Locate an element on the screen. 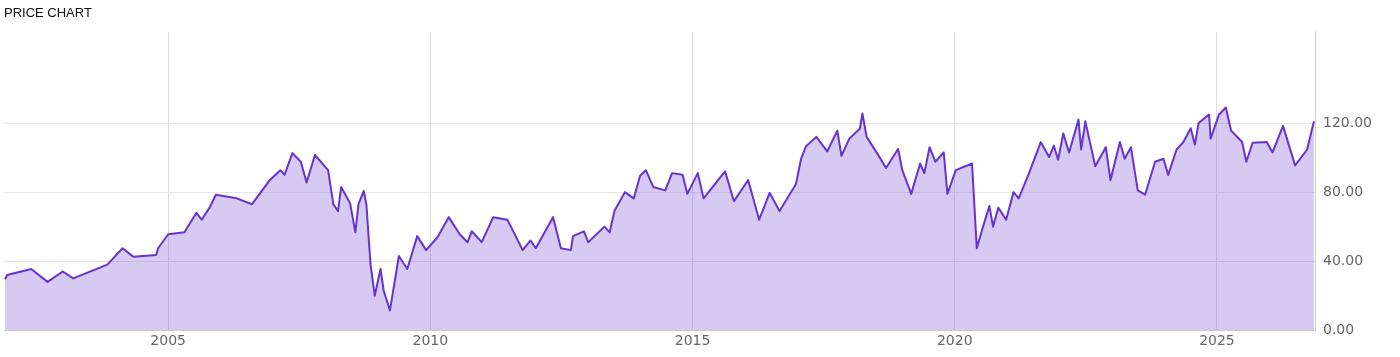 This screenshot has height=357, width=1400. x-tick-label: 2010 is located at coordinates (430, 340).